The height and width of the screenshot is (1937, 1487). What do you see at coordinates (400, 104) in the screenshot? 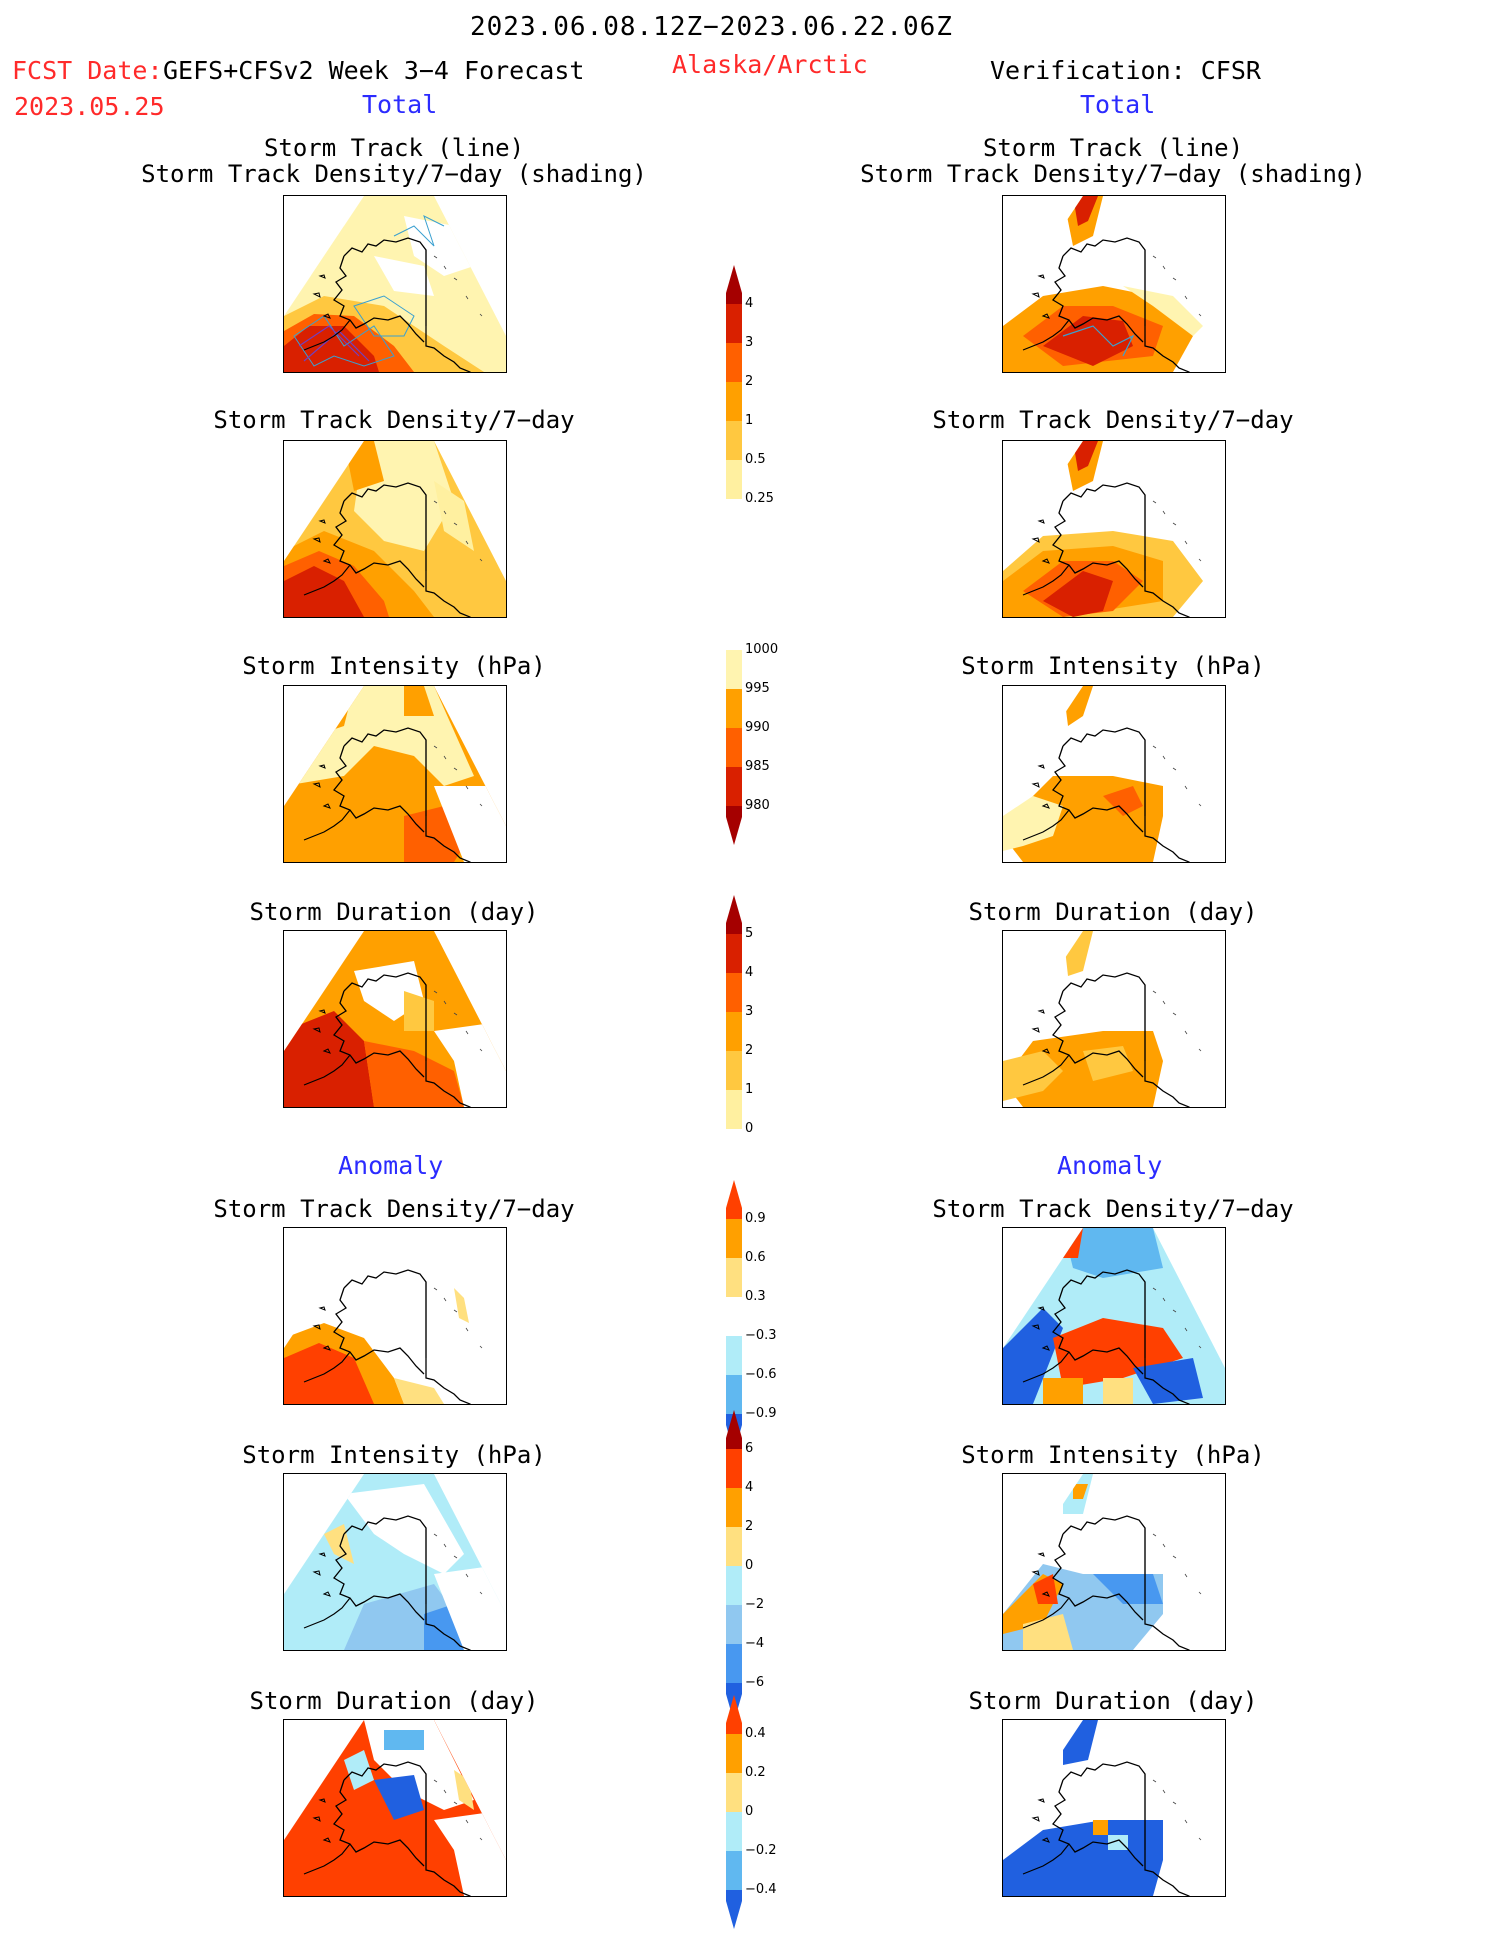
I see `total-label-left: Total` at bounding box center [400, 104].